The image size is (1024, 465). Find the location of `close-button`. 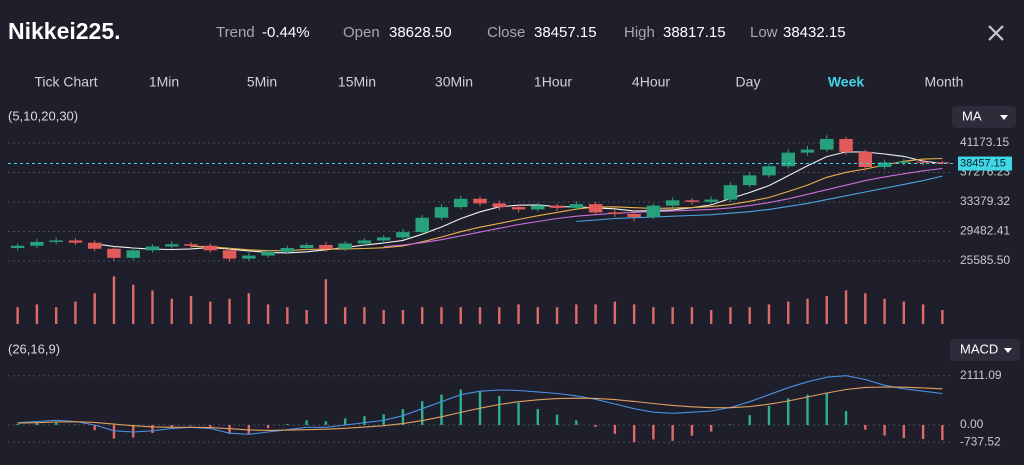

close-button is located at coordinates (996, 33).